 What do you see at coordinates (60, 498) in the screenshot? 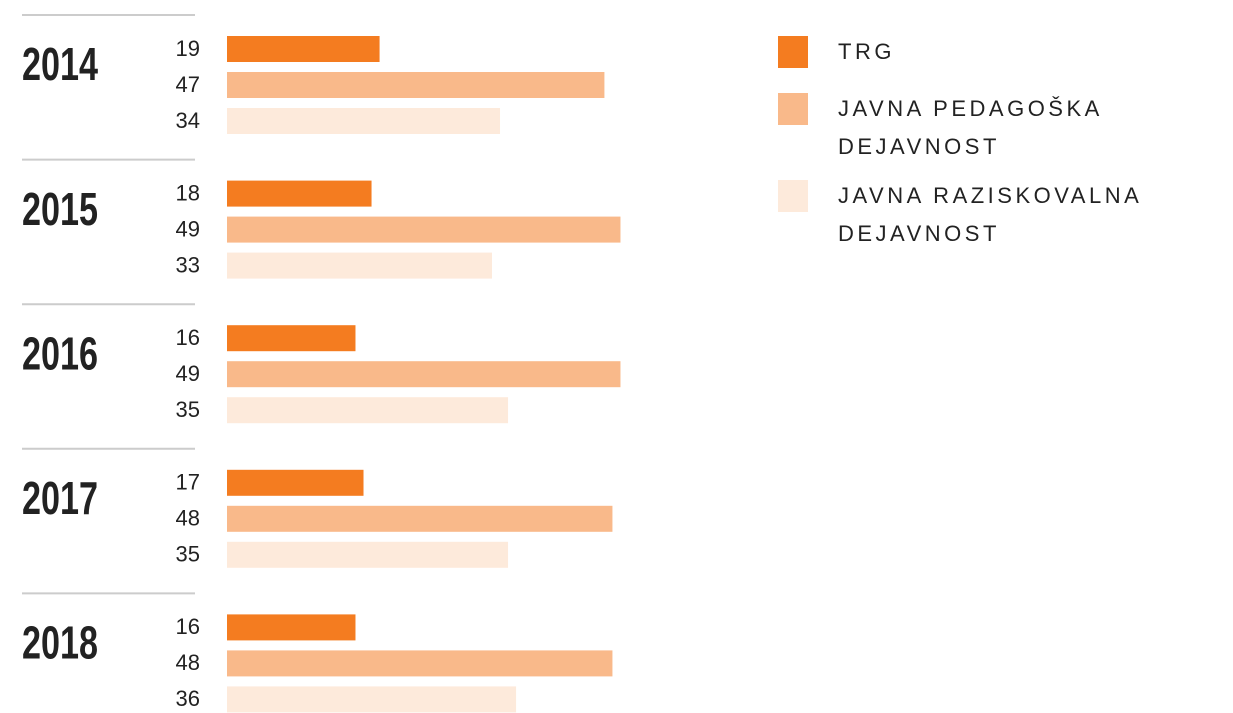
I see `year-label: 2017` at bounding box center [60, 498].